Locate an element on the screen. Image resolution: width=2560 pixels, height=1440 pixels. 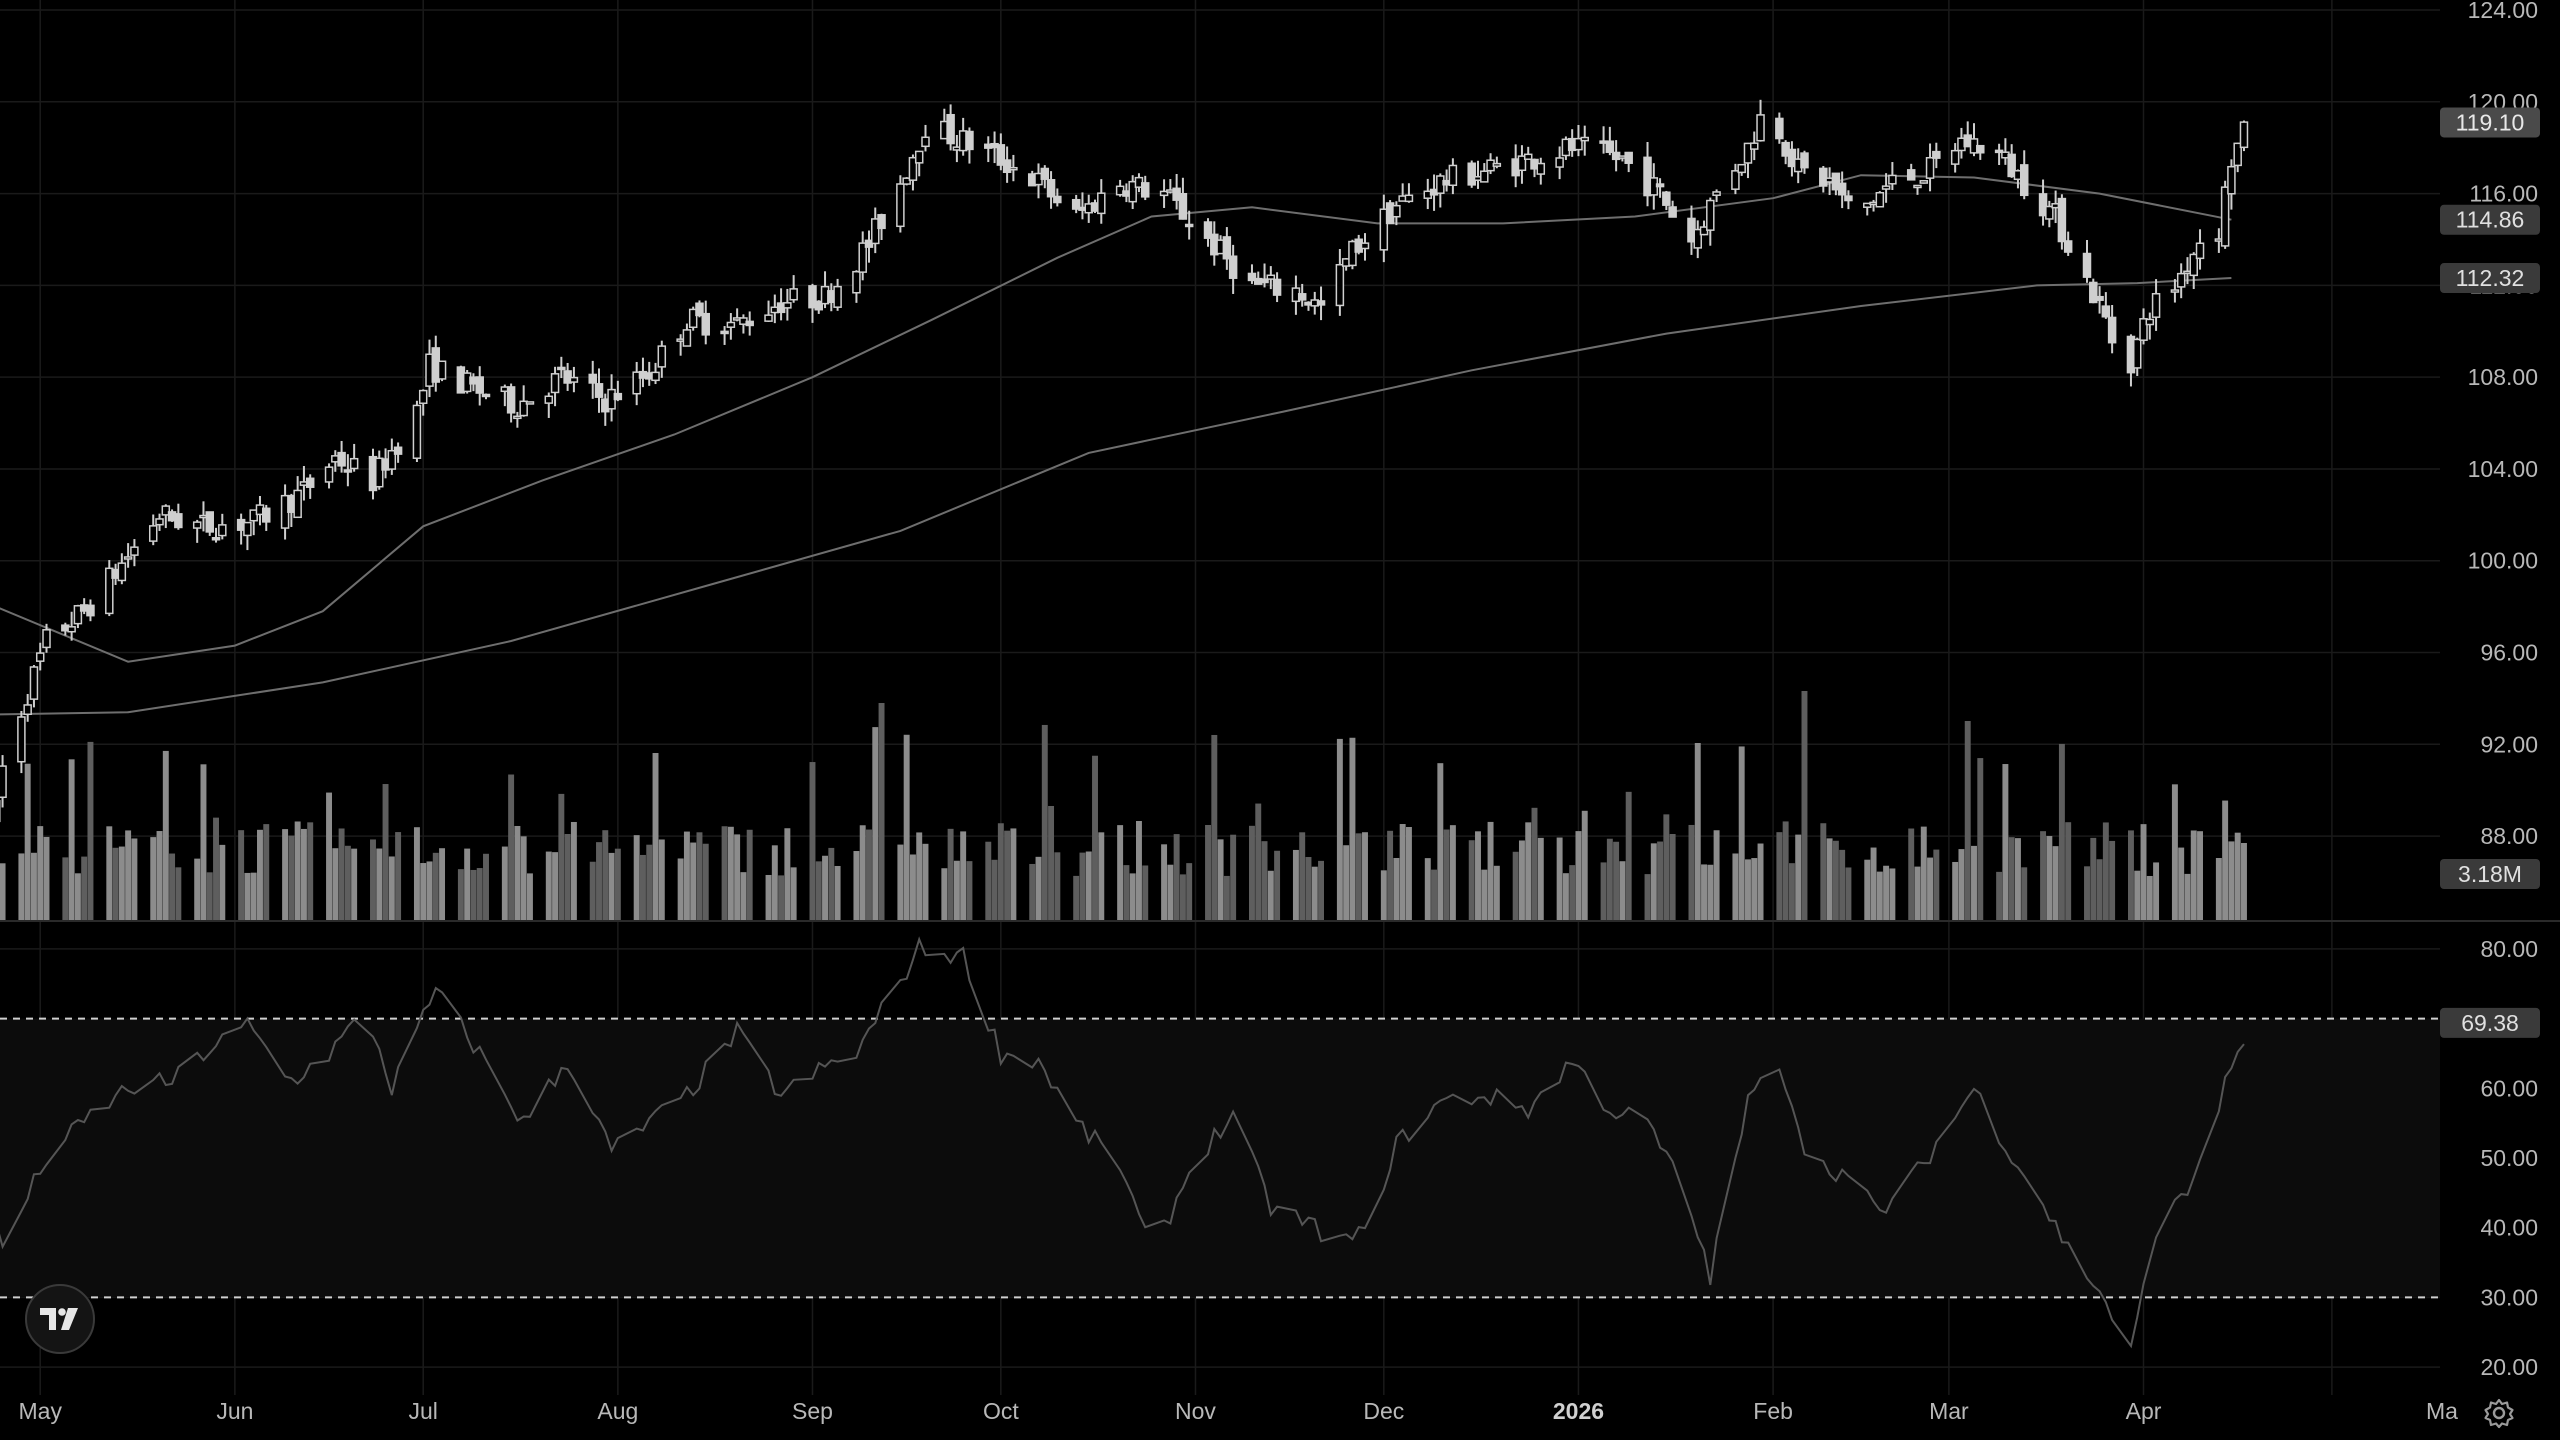
price-badge-label: 3.18M is located at coordinates (2490, 874).